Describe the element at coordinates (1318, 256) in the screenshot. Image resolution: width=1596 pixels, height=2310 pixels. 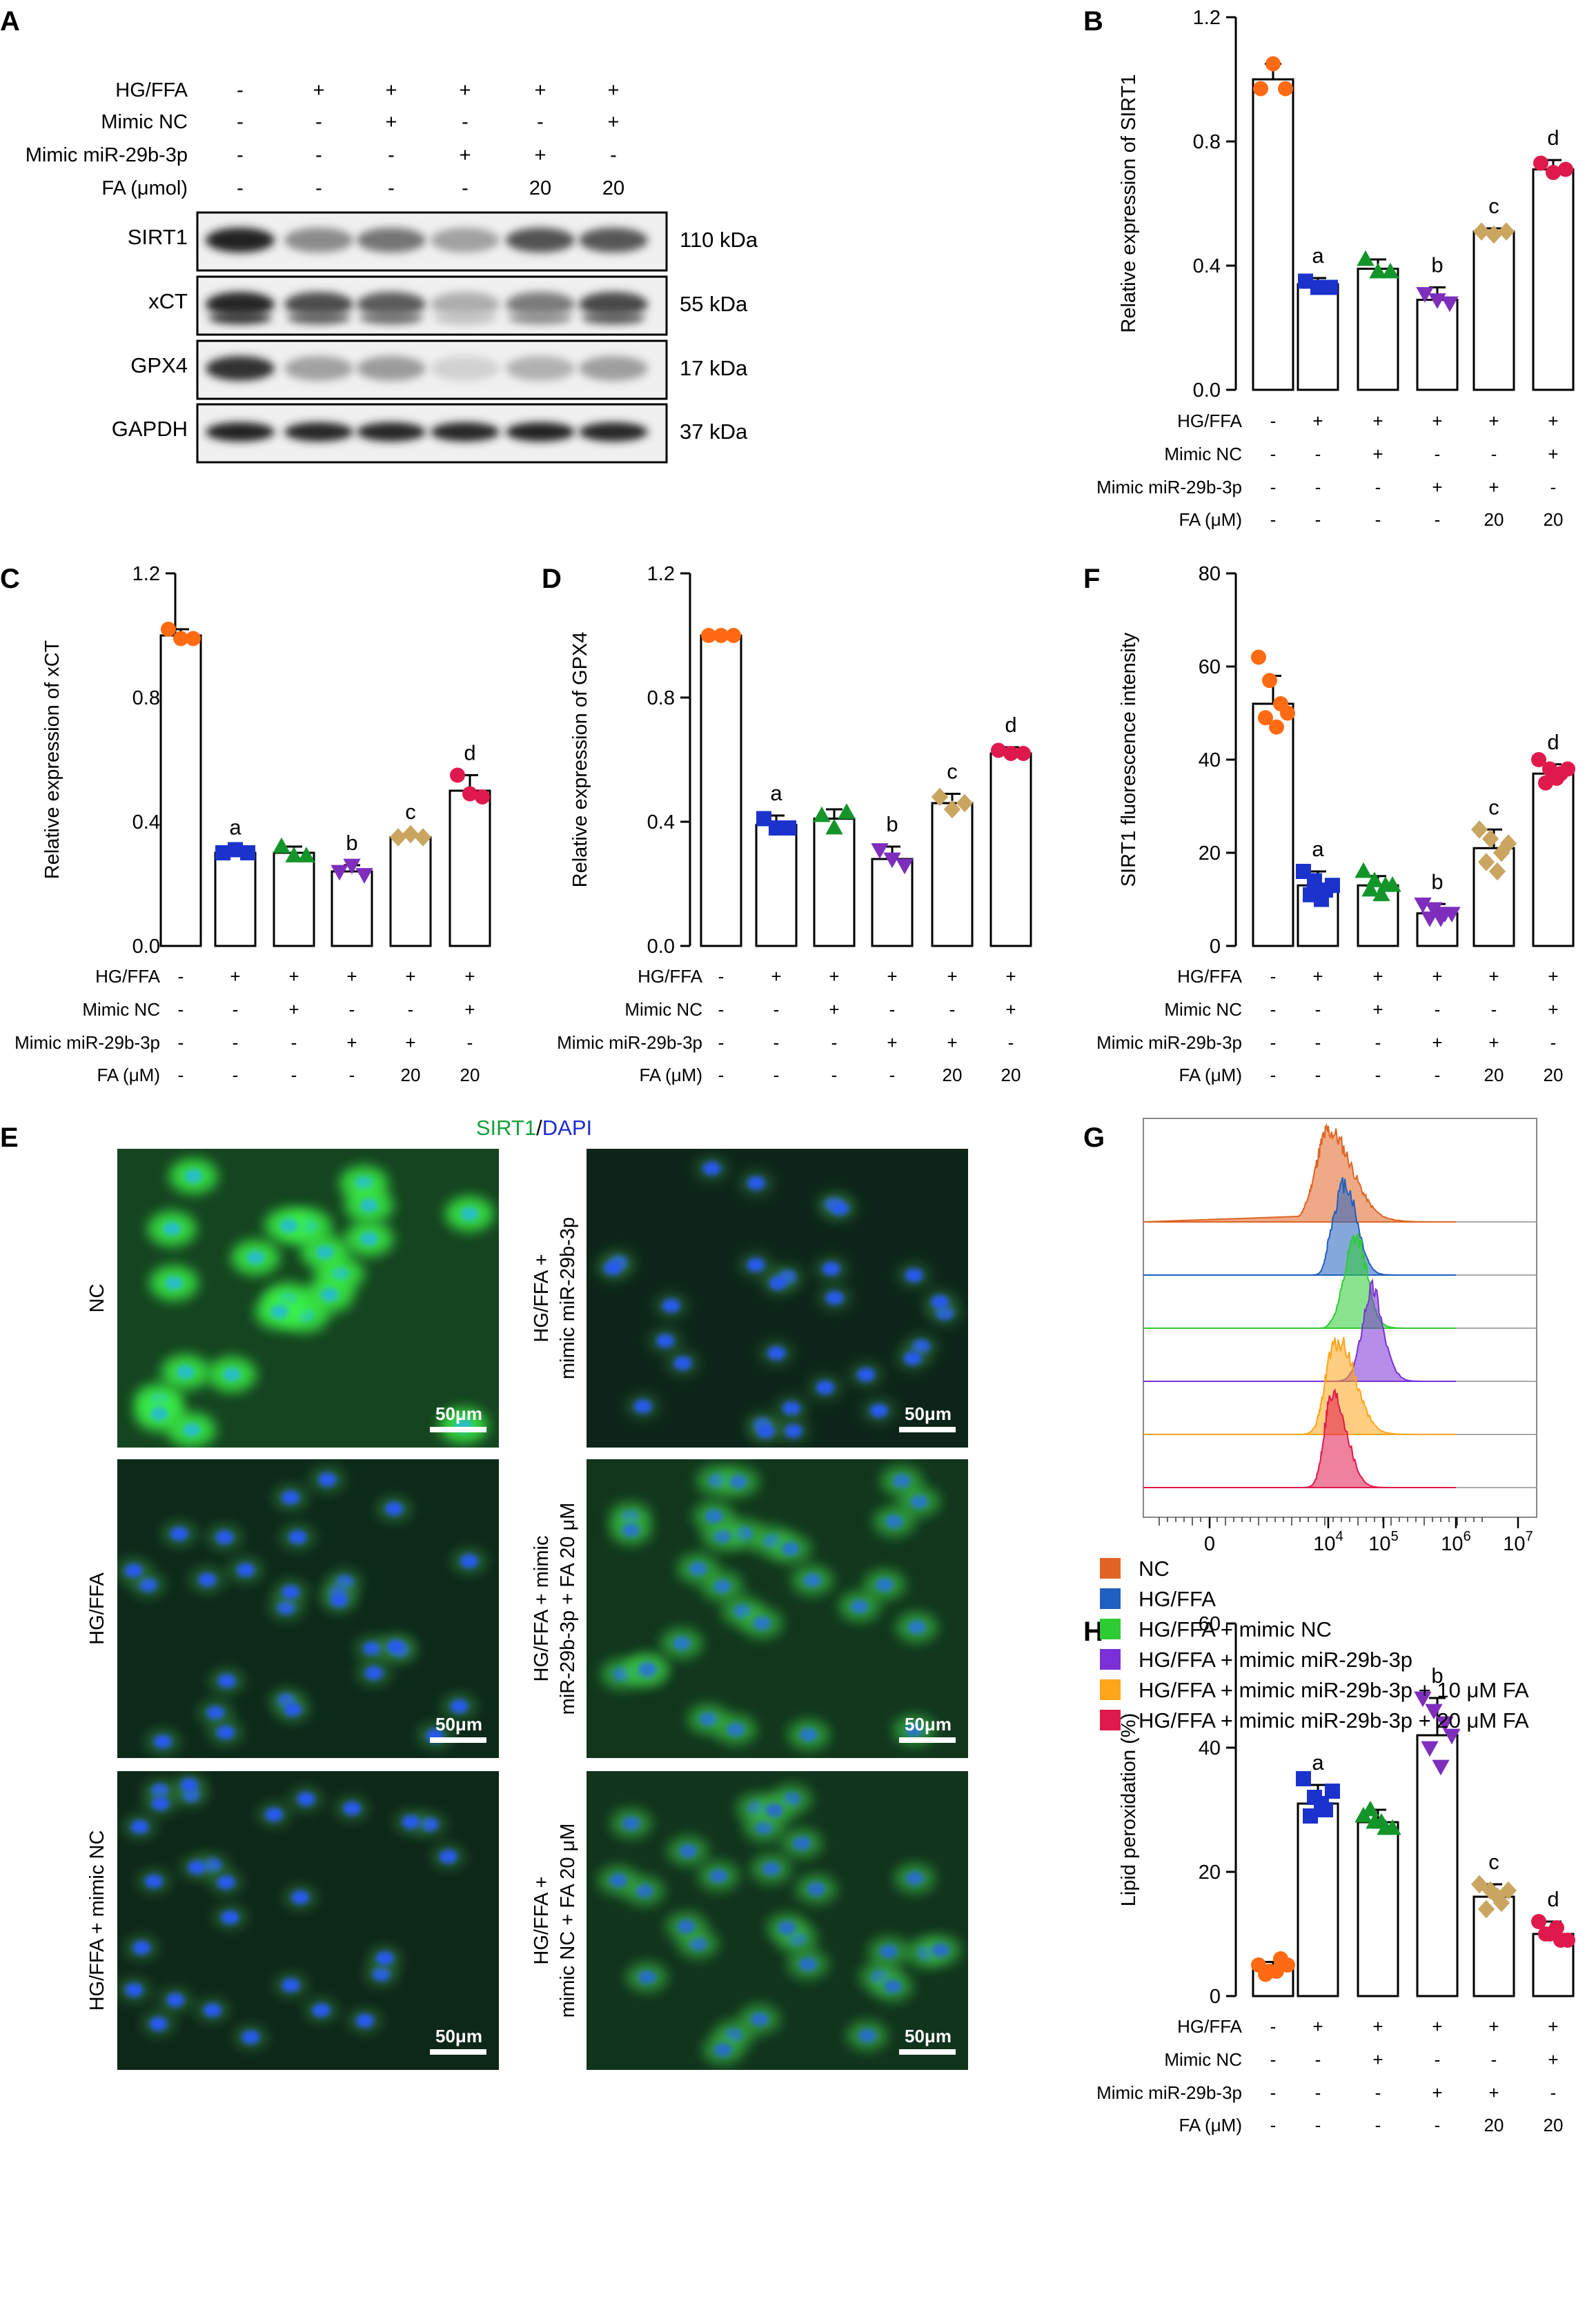
I see `significance-letter: a` at that location.